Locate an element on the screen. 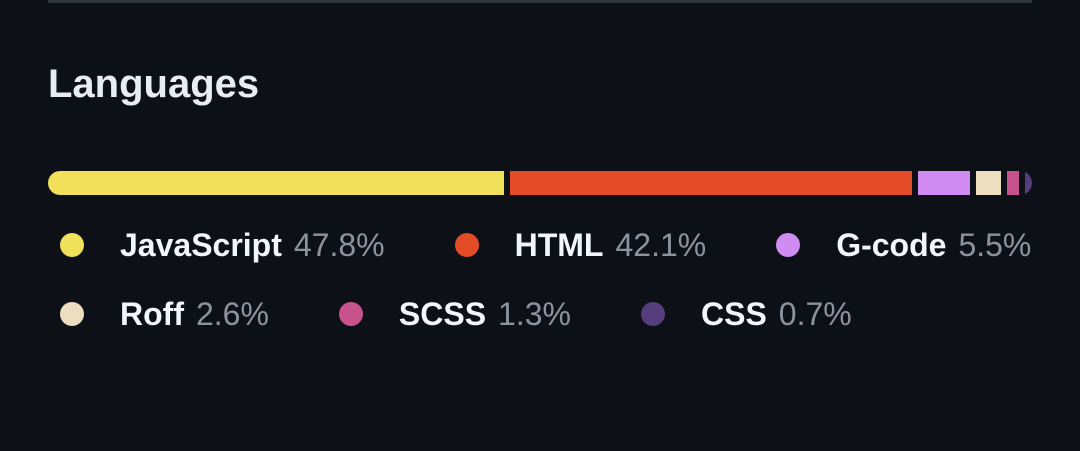  language-bar is located at coordinates (540, 183).